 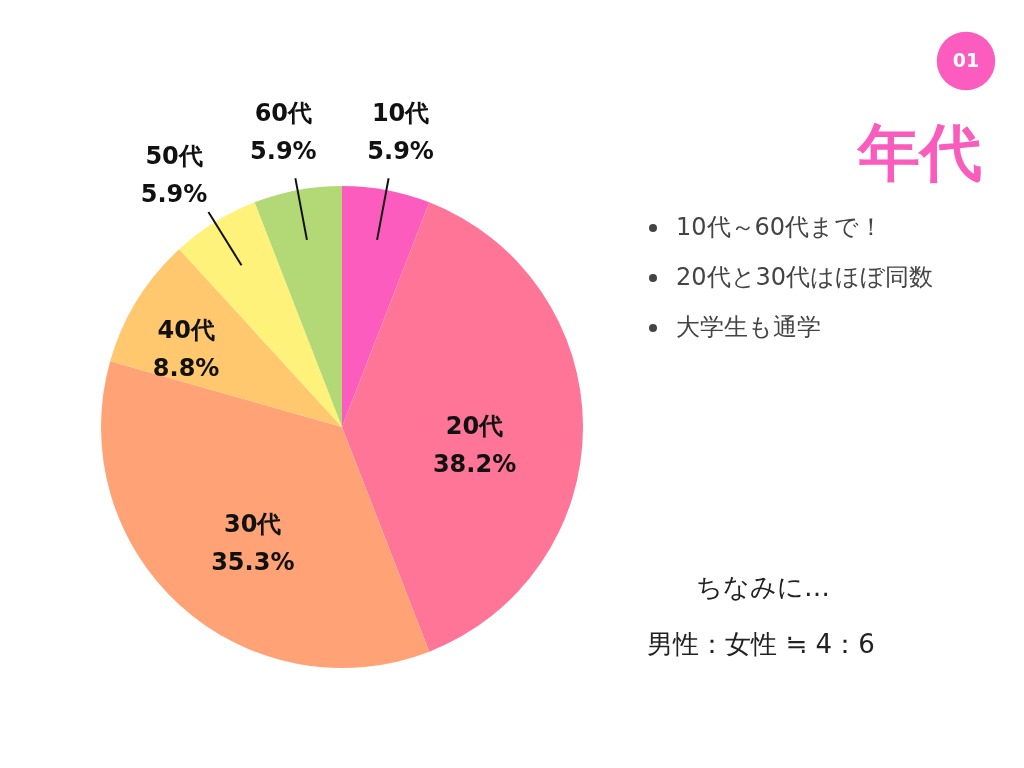 What do you see at coordinates (283, 113) in the screenshot?
I see `slice-label: 60代` at bounding box center [283, 113].